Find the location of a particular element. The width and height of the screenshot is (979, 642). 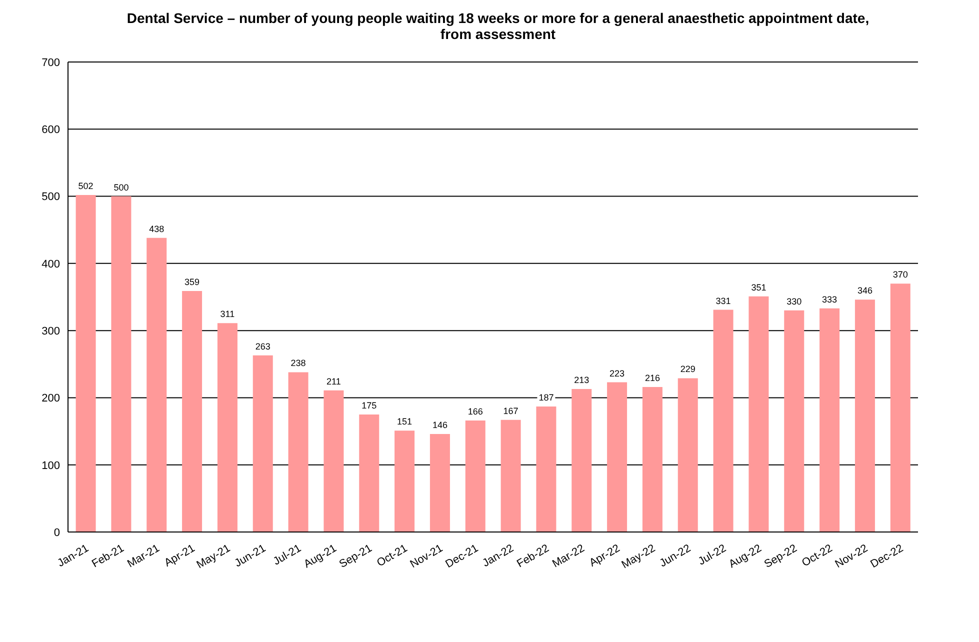

data-label: 370 is located at coordinates (900, 275).